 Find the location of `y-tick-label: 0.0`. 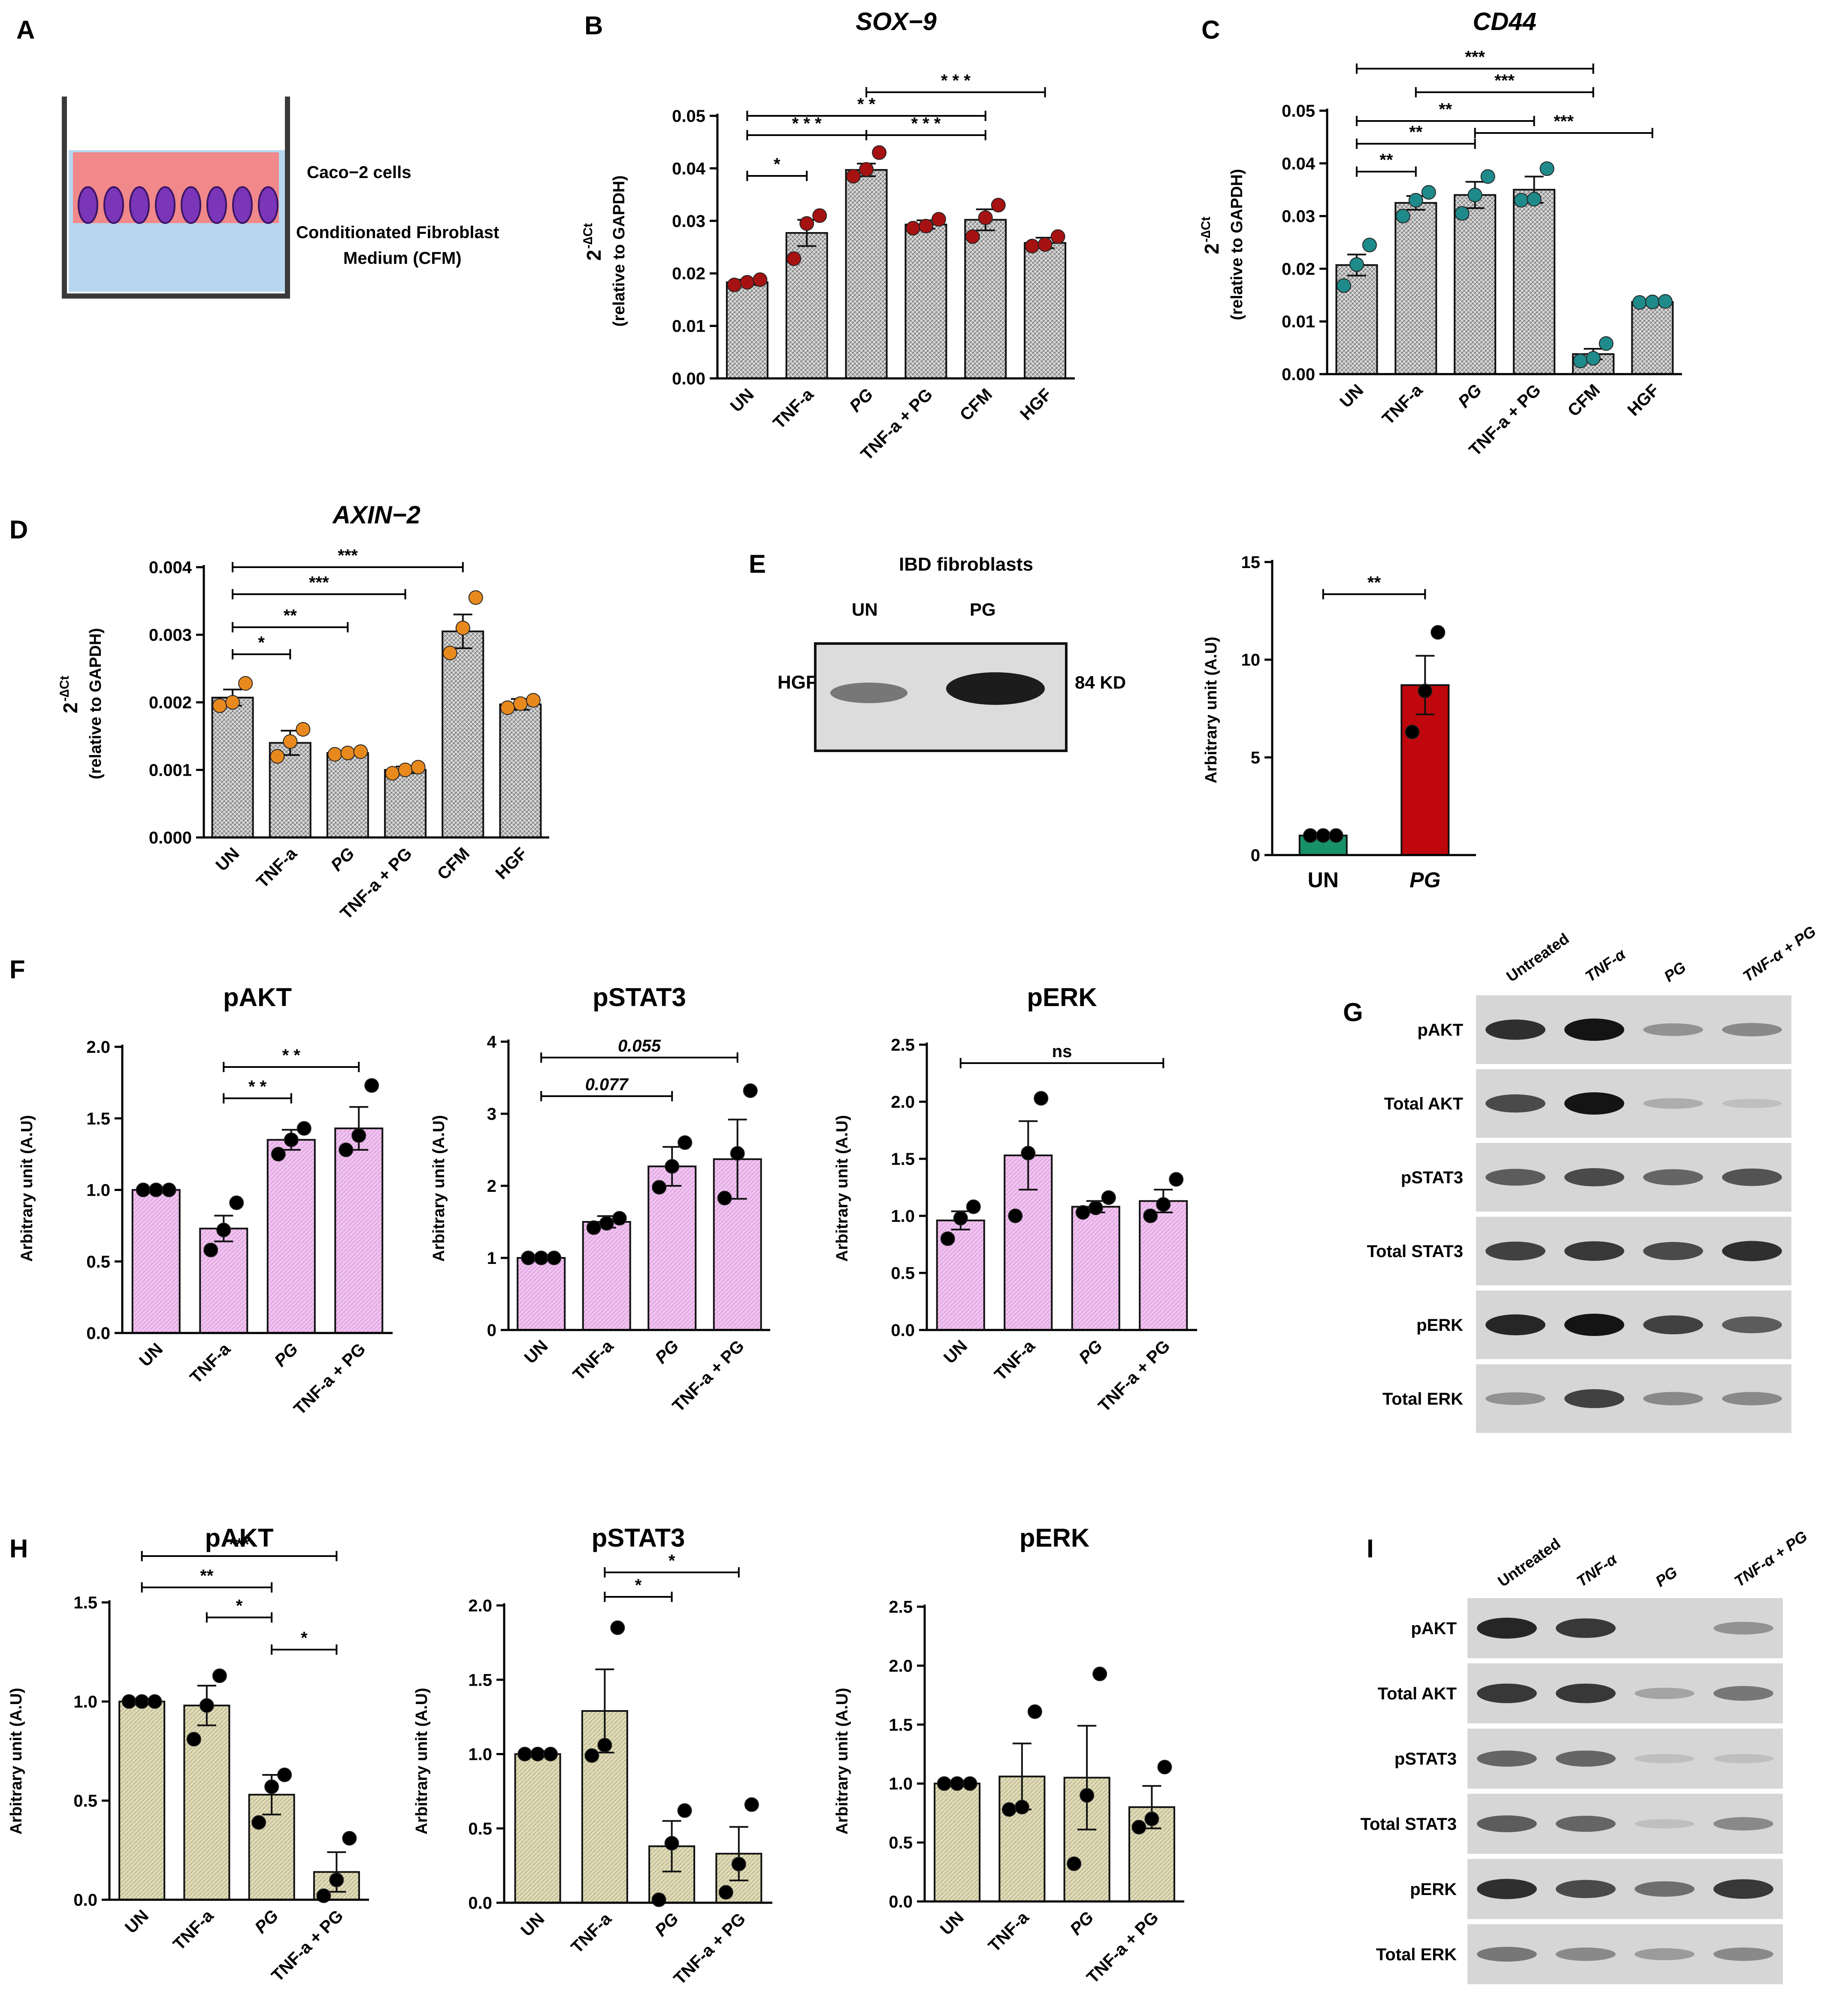

y-tick-label: 0.0 is located at coordinates (903, 1330).